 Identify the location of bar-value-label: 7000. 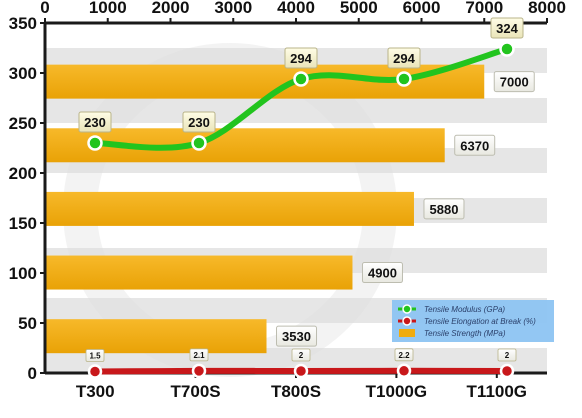
(514, 82).